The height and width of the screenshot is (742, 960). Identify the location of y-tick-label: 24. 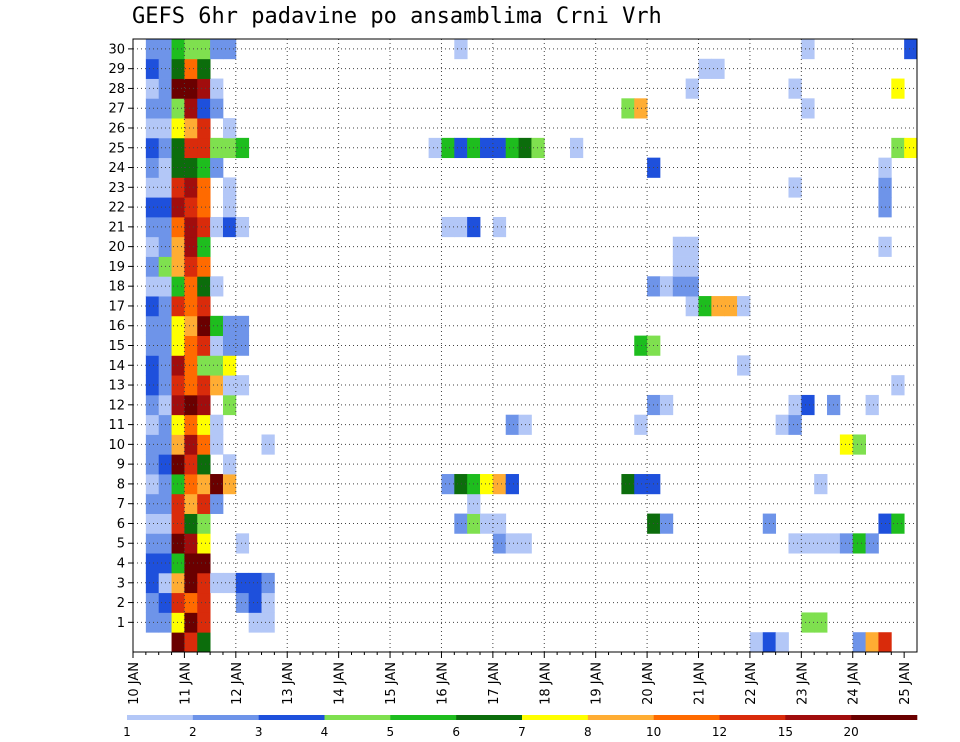
(116, 168).